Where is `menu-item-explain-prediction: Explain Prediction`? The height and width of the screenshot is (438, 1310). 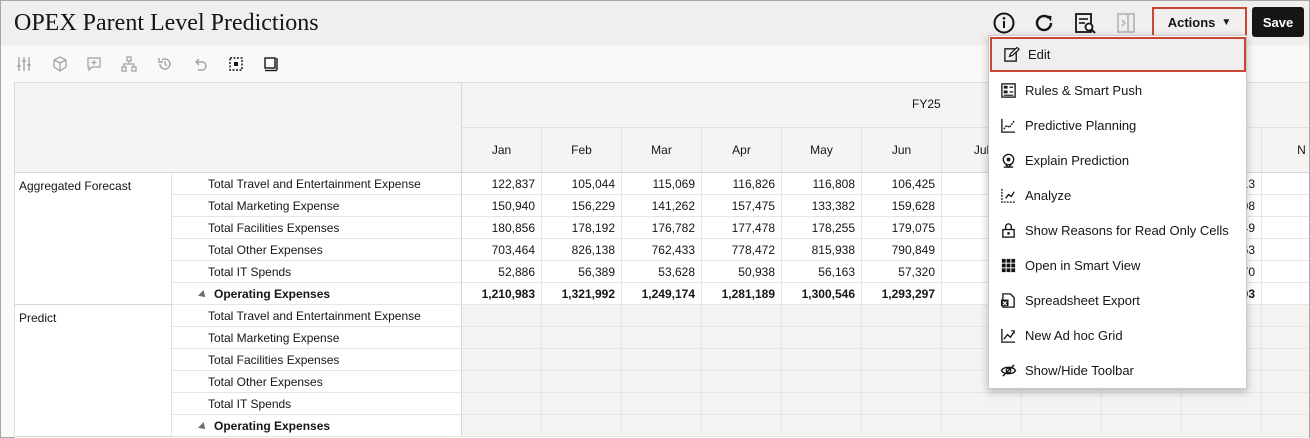 menu-item-explain-prediction: Explain Prediction is located at coordinates (1117, 160).